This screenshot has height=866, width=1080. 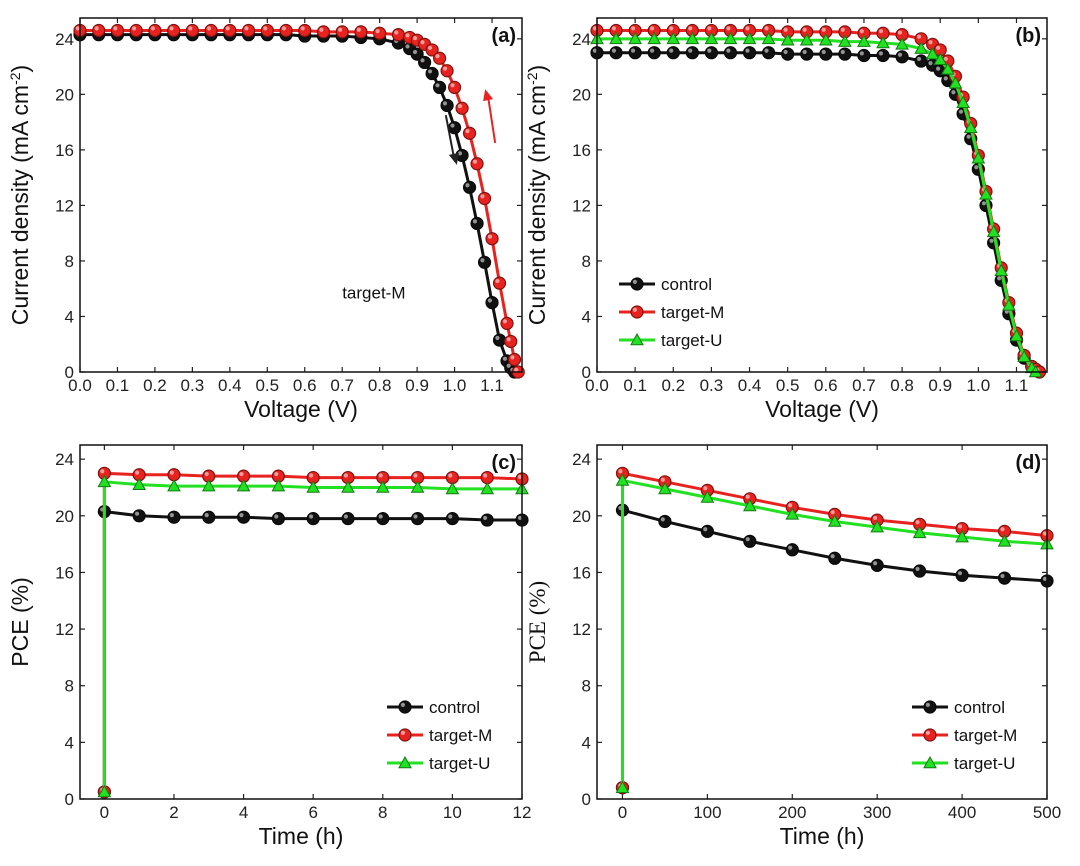 I want to click on annotation-target-m: target-M, so click(x=373, y=292).